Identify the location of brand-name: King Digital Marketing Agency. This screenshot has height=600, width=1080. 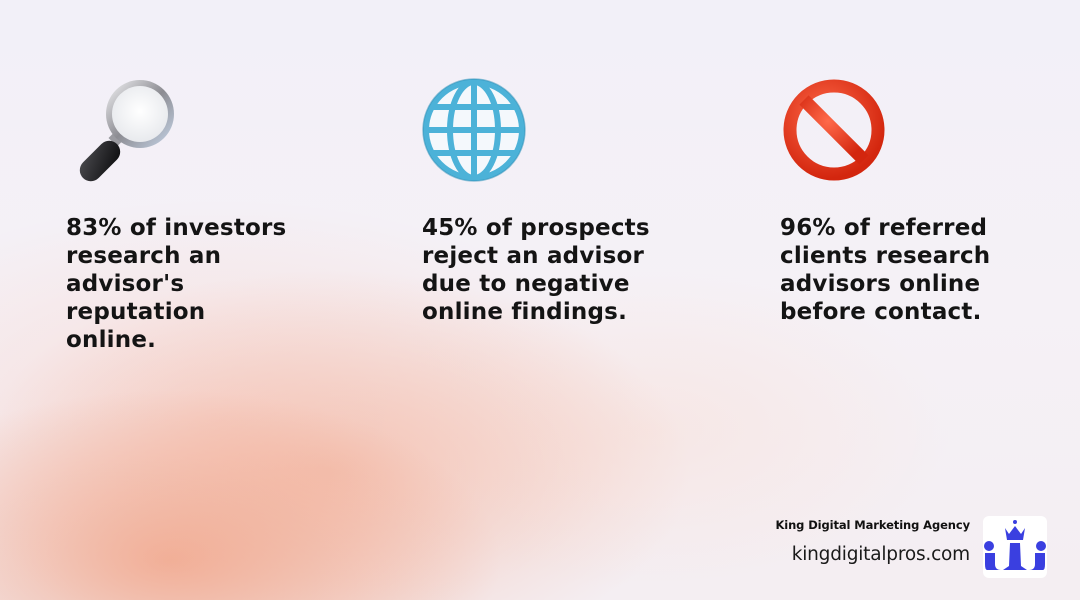
(872, 525).